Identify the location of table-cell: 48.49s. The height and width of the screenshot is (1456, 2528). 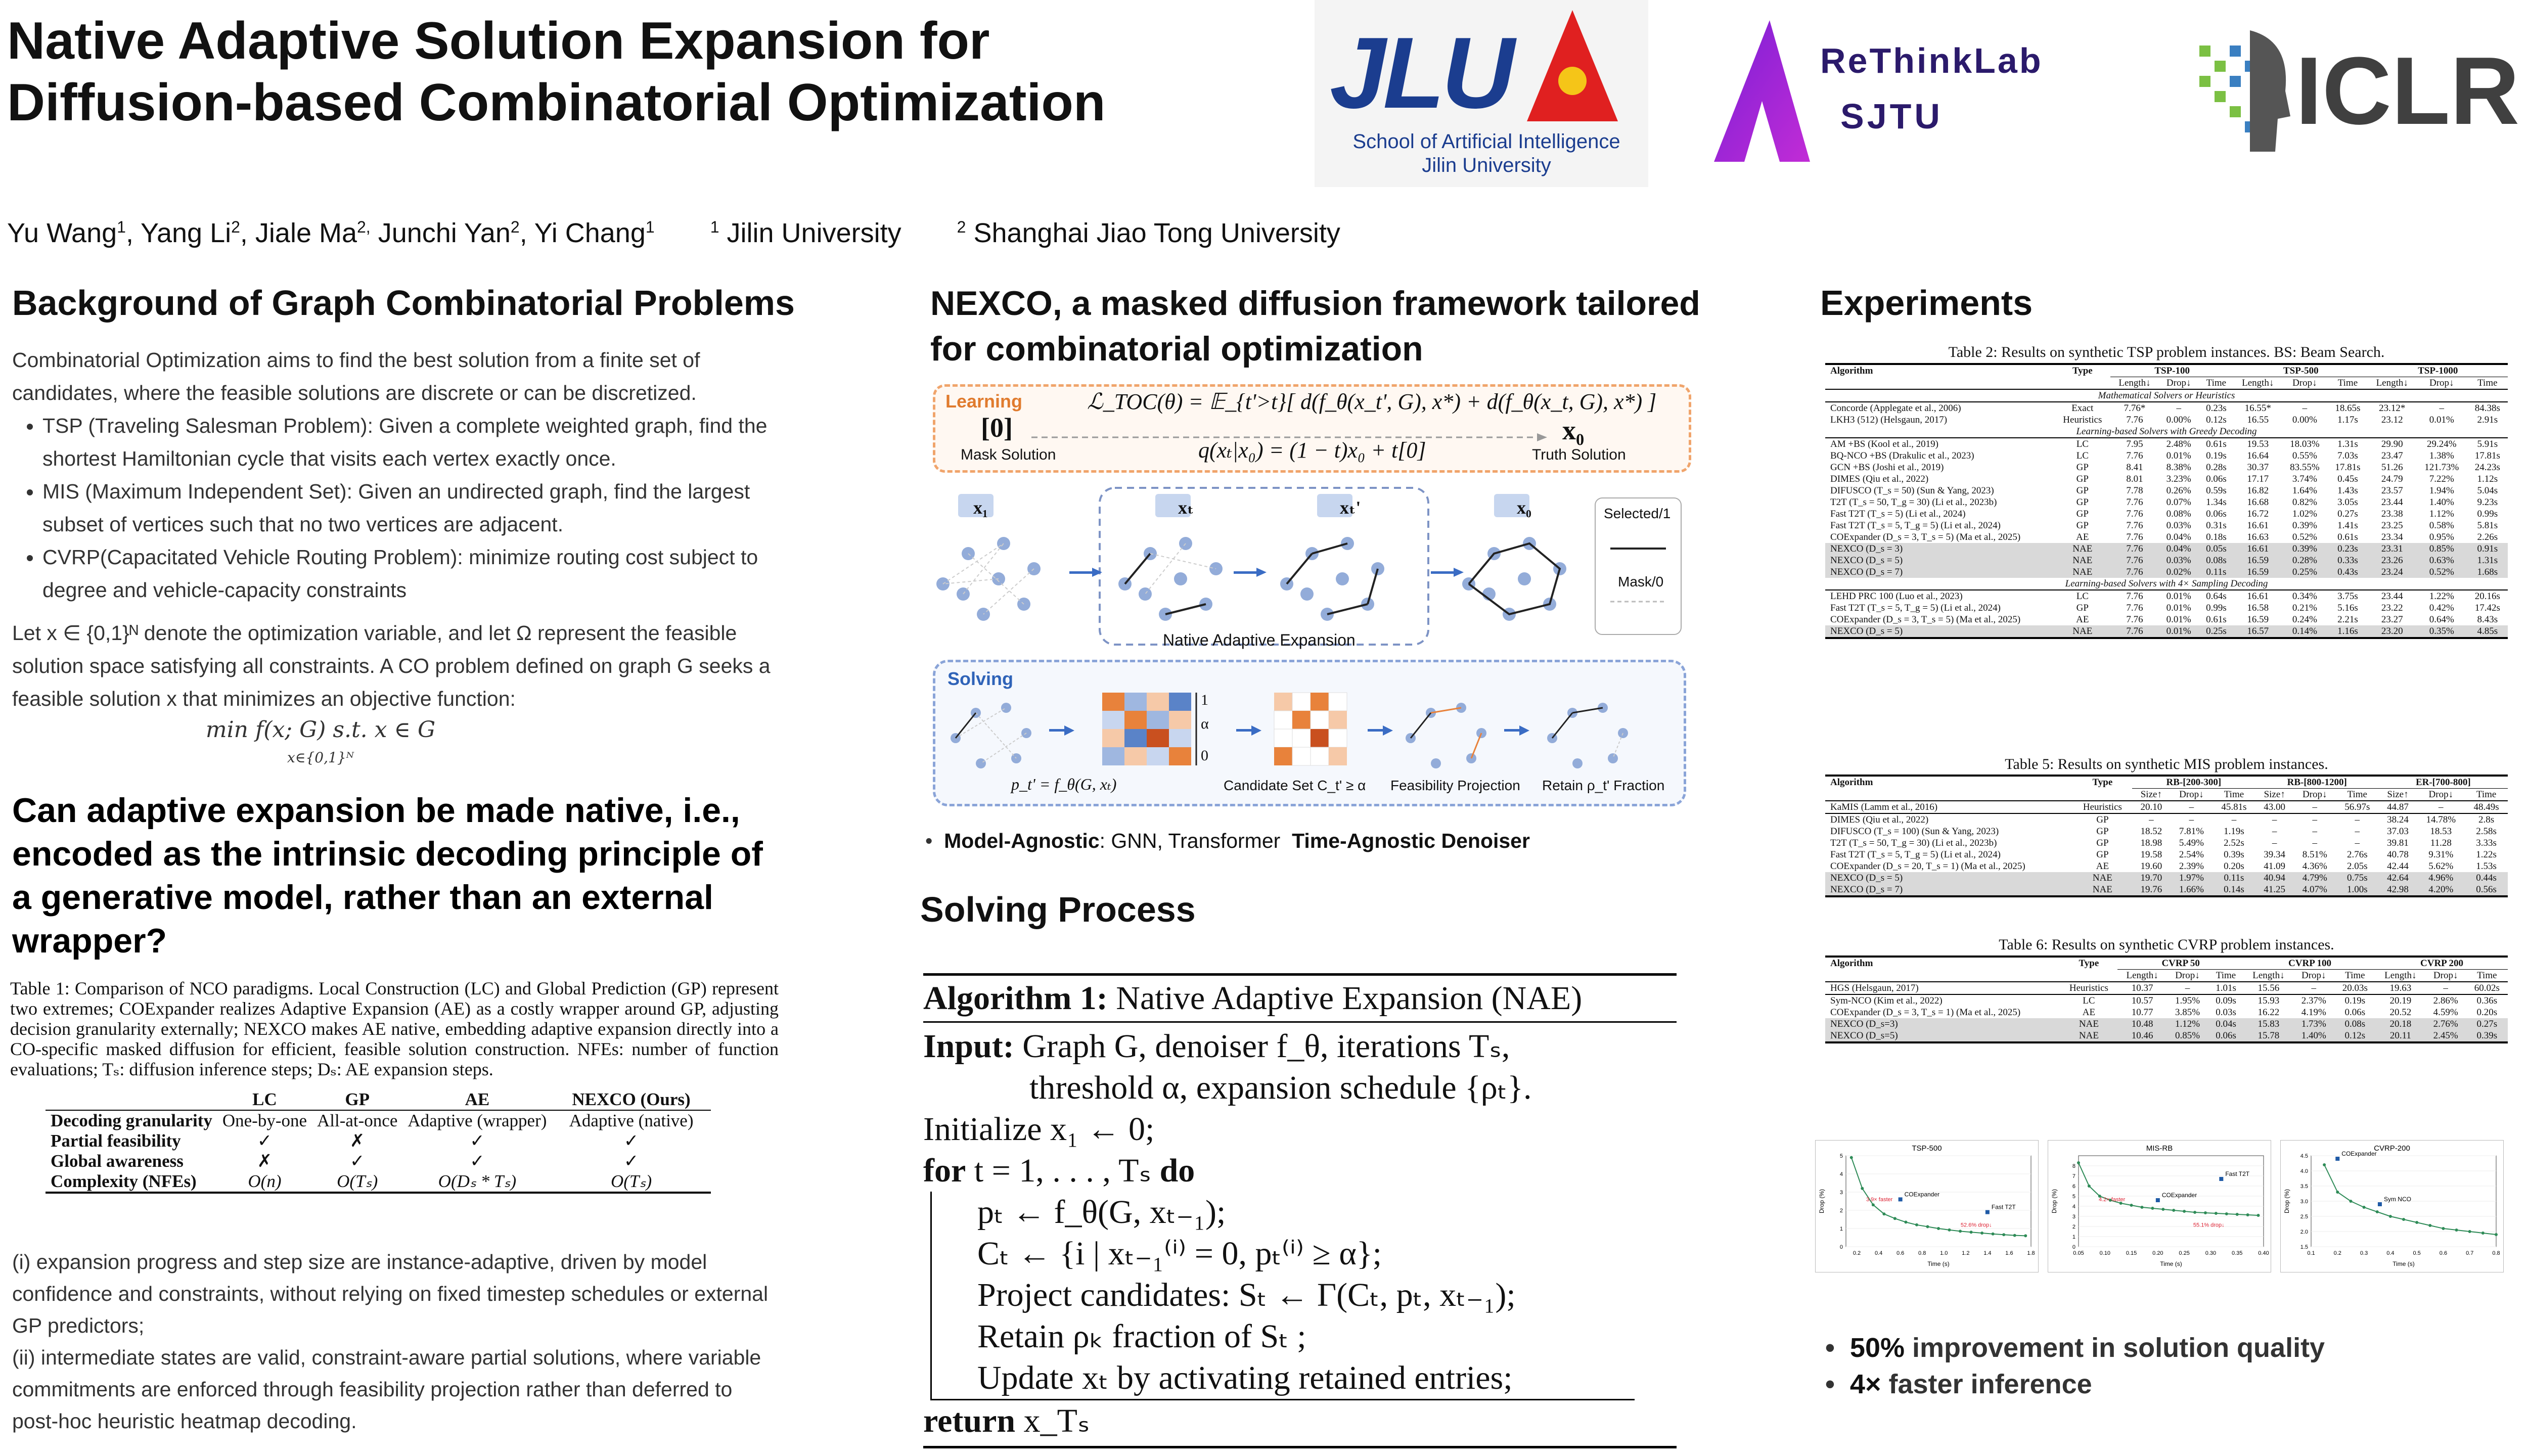
(2486, 807).